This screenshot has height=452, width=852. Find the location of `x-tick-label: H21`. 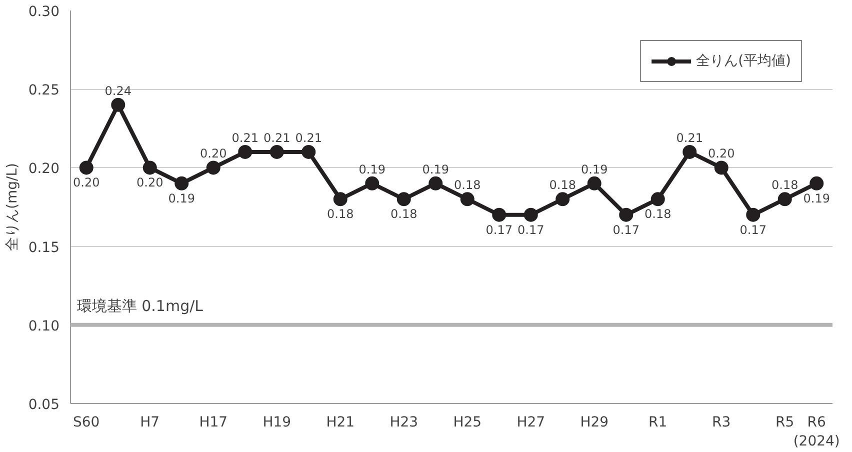

x-tick-label: H21 is located at coordinates (340, 422).